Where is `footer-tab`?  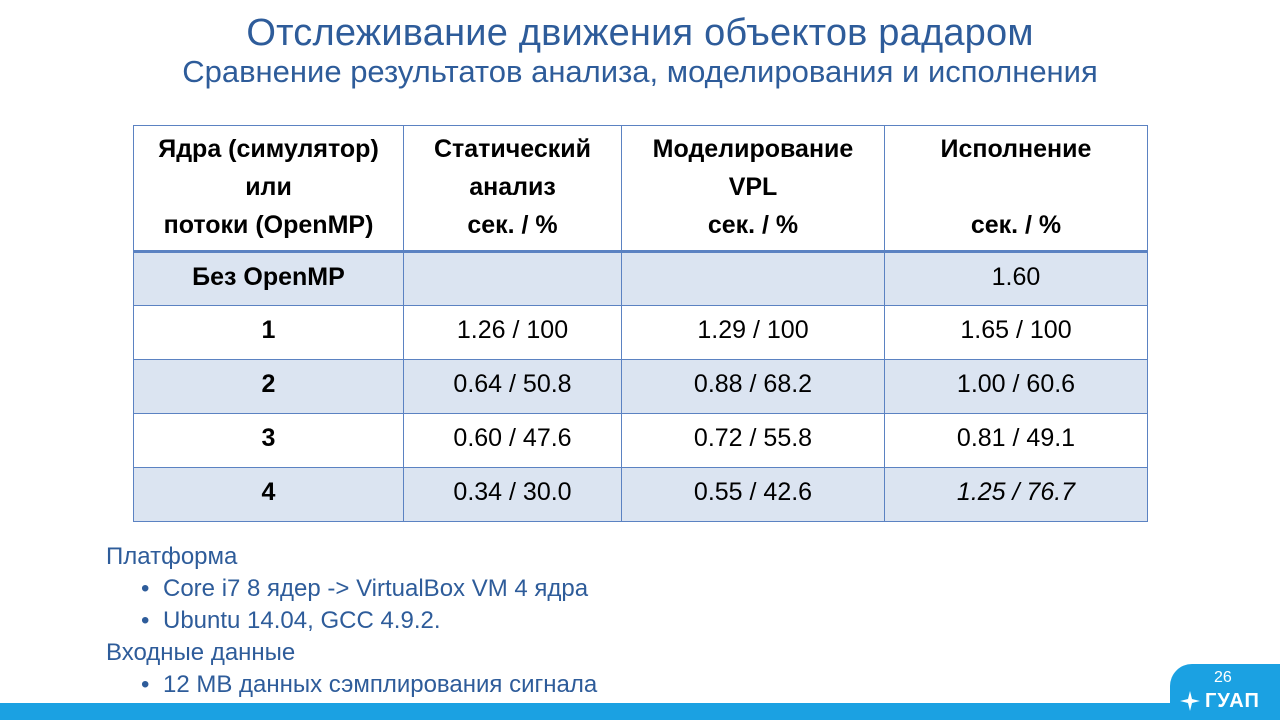 footer-tab is located at coordinates (1225, 692).